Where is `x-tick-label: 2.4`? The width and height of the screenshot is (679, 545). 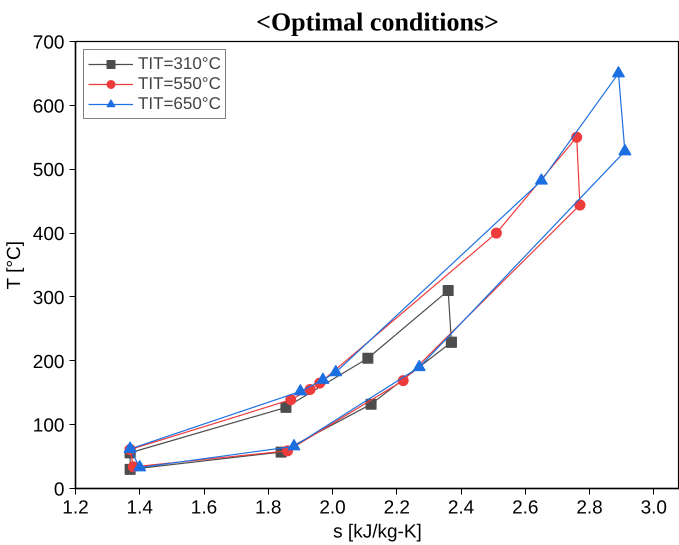
x-tick-label: 2.4 is located at coordinates (461, 508).